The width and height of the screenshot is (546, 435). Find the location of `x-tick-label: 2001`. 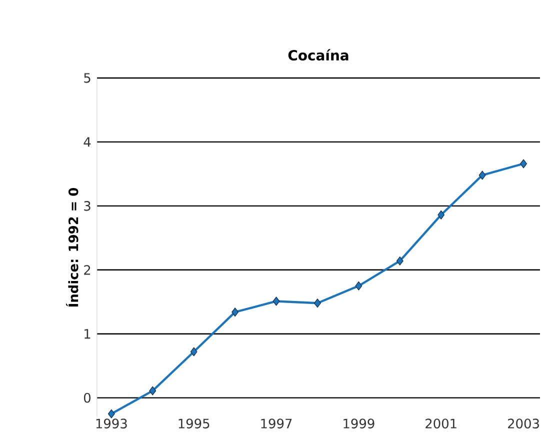

x-tick-label: 2001 is located at coordinates (441, 423).